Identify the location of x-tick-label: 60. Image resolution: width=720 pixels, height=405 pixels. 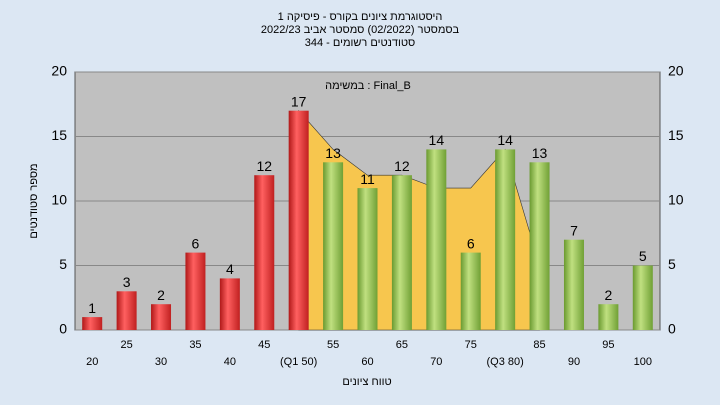
(367, 362).